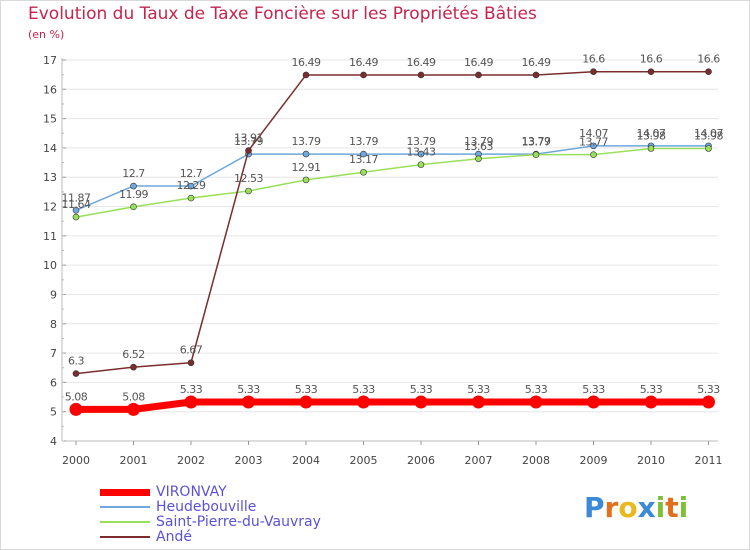 This screenshot has width=750, height=550. Describe the element at coordinates (593, 133) in the screenshot. I see `data-label: 14.07` at that location.